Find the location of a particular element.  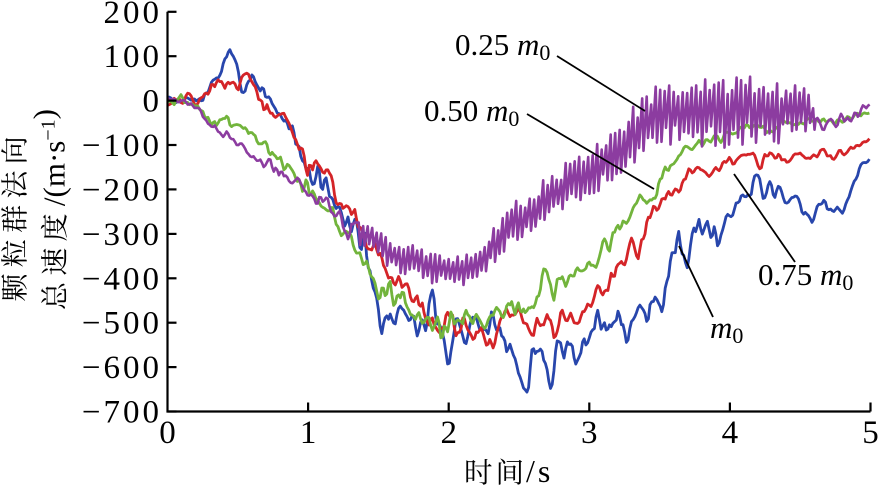

svg-text: 0.25 m0 is located at coordinates (502, 46).